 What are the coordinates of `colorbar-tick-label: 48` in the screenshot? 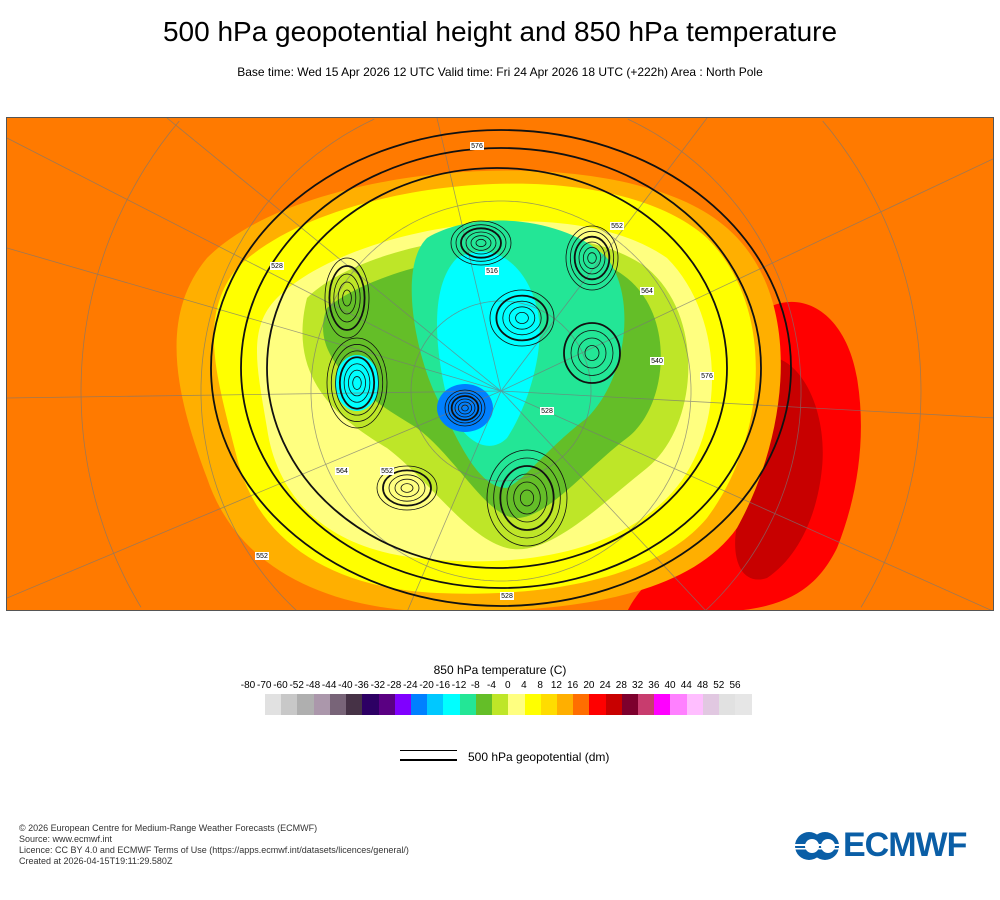 It's located at (702, 685).